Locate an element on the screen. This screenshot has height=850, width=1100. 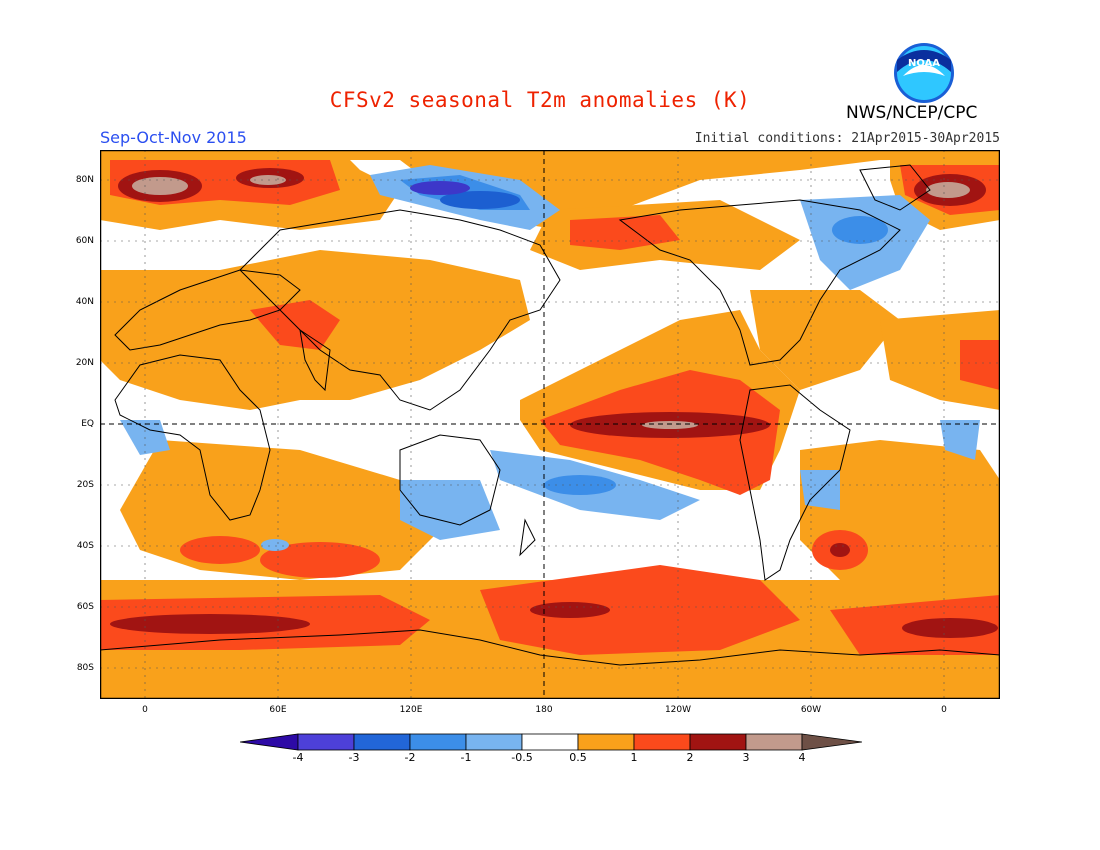
lon-label-60e: 60E is located at coordinates (278, 710).